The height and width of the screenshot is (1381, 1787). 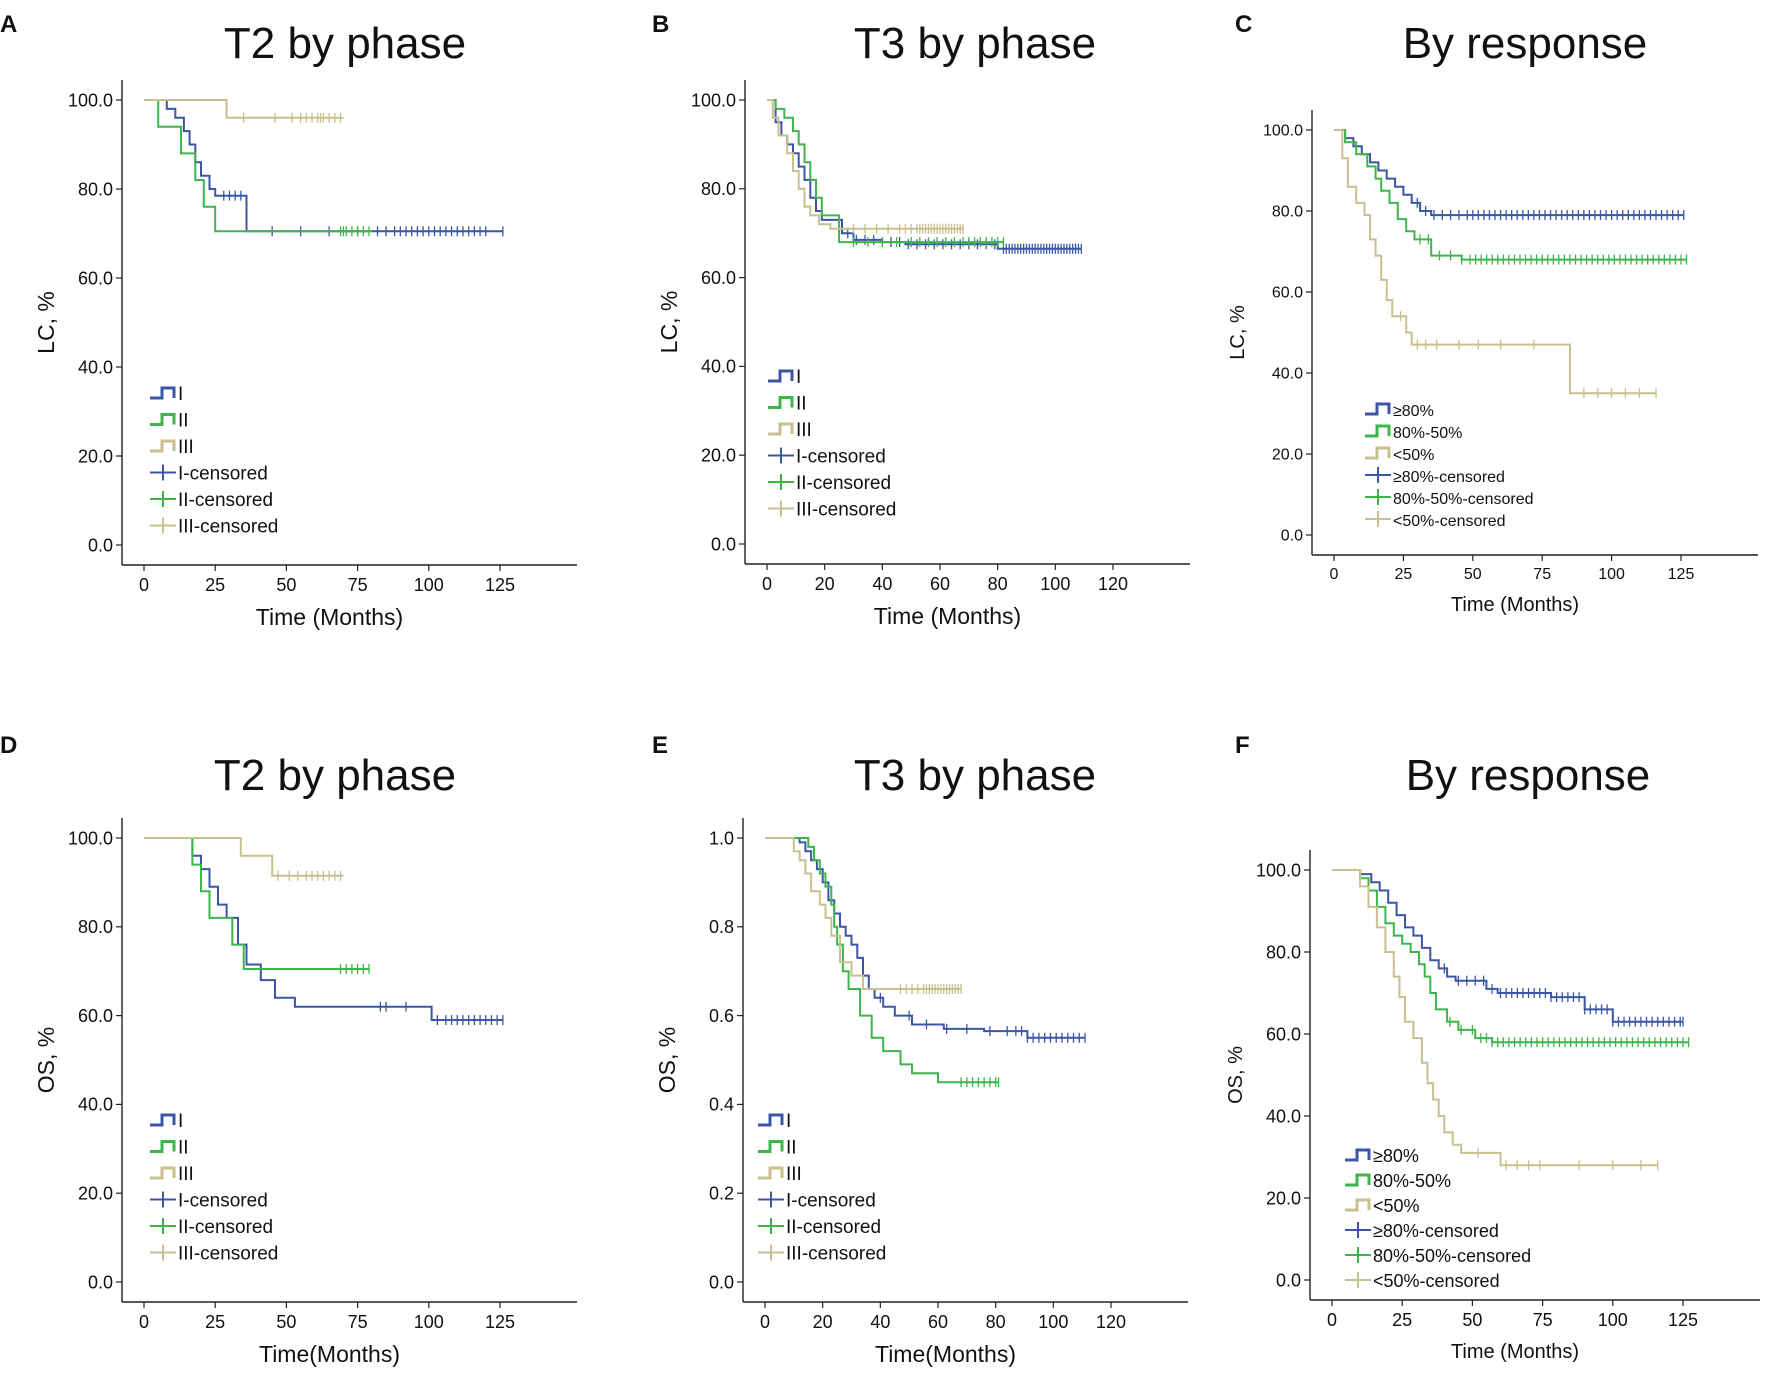 What do you see at coordinates (660, 745) in the screenshot?
I see `panel-label: E` at bounding box center [660, 745].